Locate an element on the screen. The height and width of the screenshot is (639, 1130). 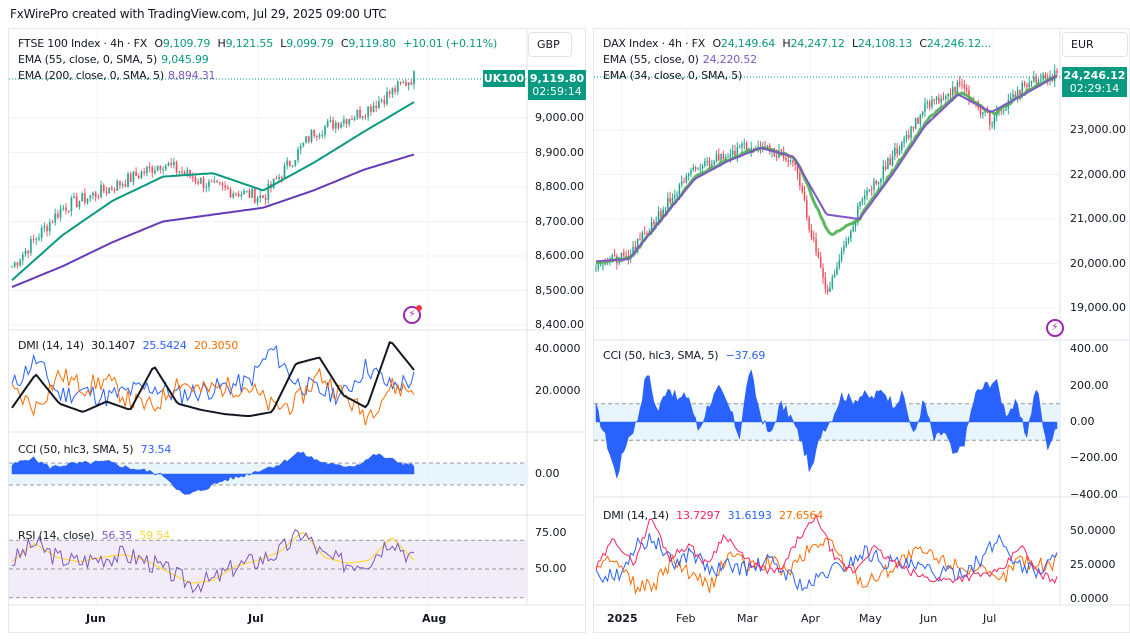
dax-time-tick-4: May is located at coordinates (870, 618).